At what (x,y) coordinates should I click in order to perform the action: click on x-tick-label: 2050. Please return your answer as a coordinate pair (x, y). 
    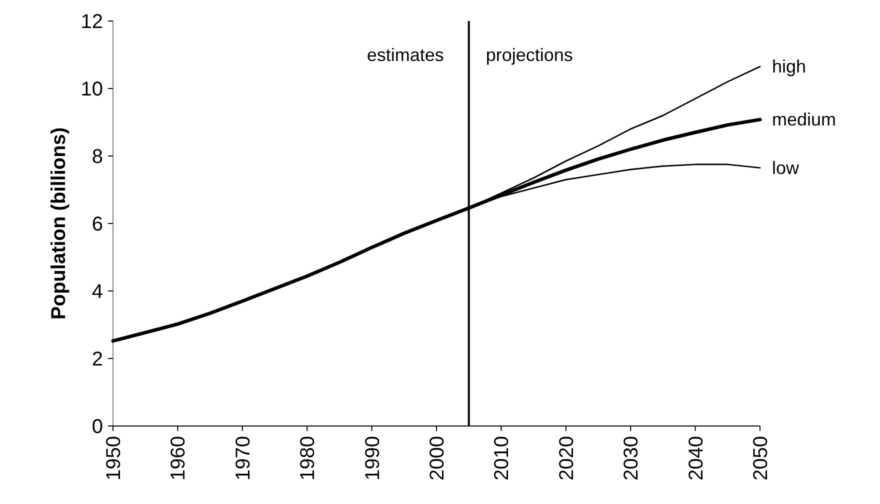
    Looking at the image, I should click on (761, 458).